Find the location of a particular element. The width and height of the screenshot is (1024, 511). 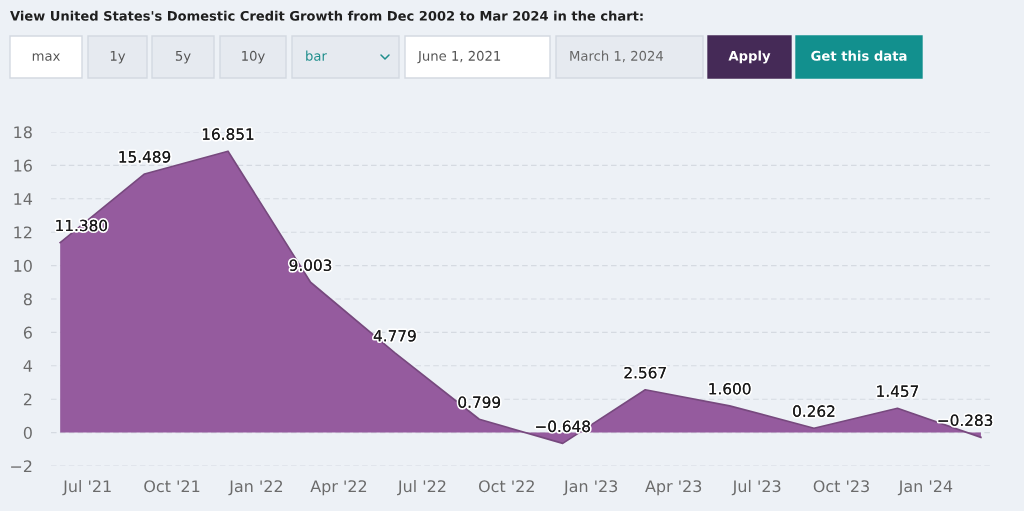

x-tick-label: Jan '22 is located at coordinates (255, 488).